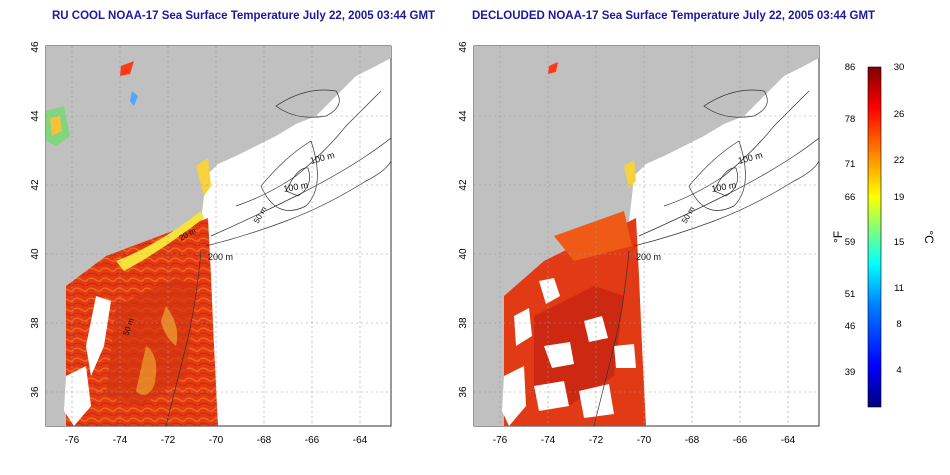 The height and width of the screenshot is (475, 950). What do you see at coordinates (850, 326) in the screenshot?
I see `fahrenheit-tick: 46` at bounding box center [850, 326].